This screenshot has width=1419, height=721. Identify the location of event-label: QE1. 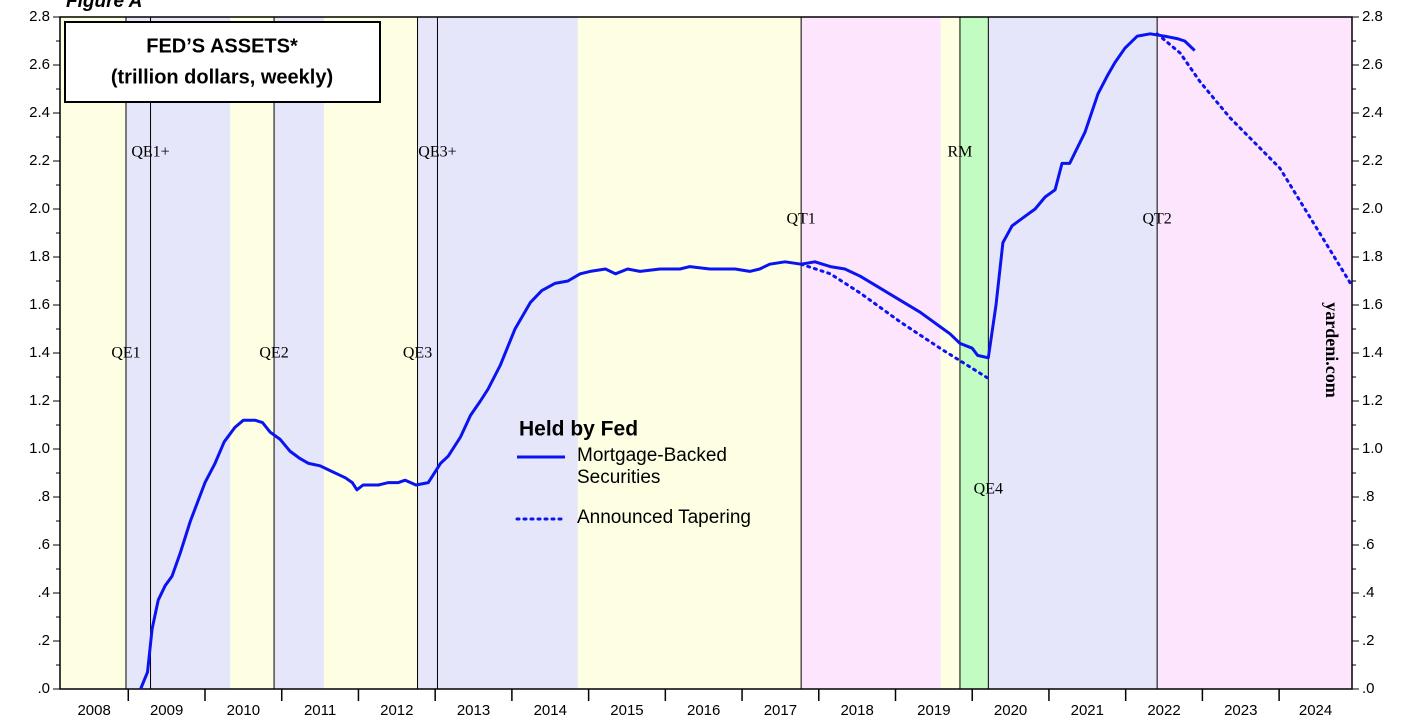
(125, 353).